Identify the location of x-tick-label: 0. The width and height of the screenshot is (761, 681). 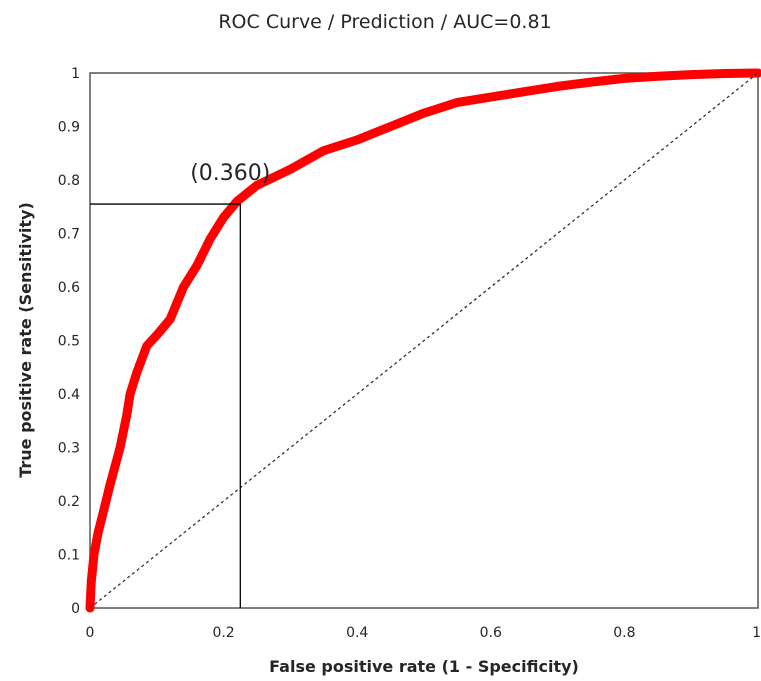
(90, 633).